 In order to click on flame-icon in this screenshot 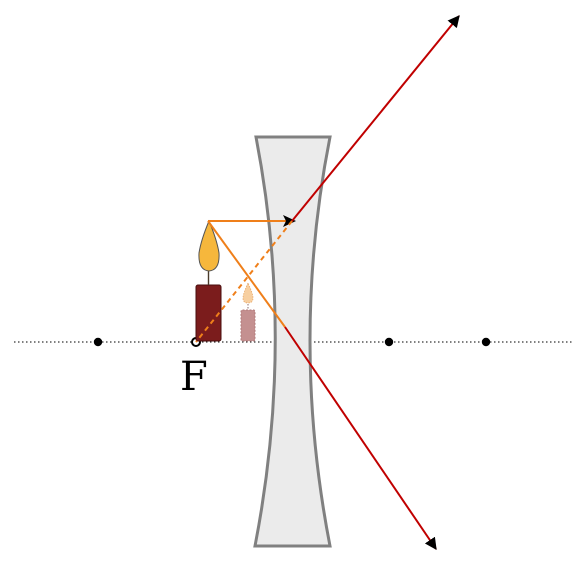, I will do `click(209, 245)`.